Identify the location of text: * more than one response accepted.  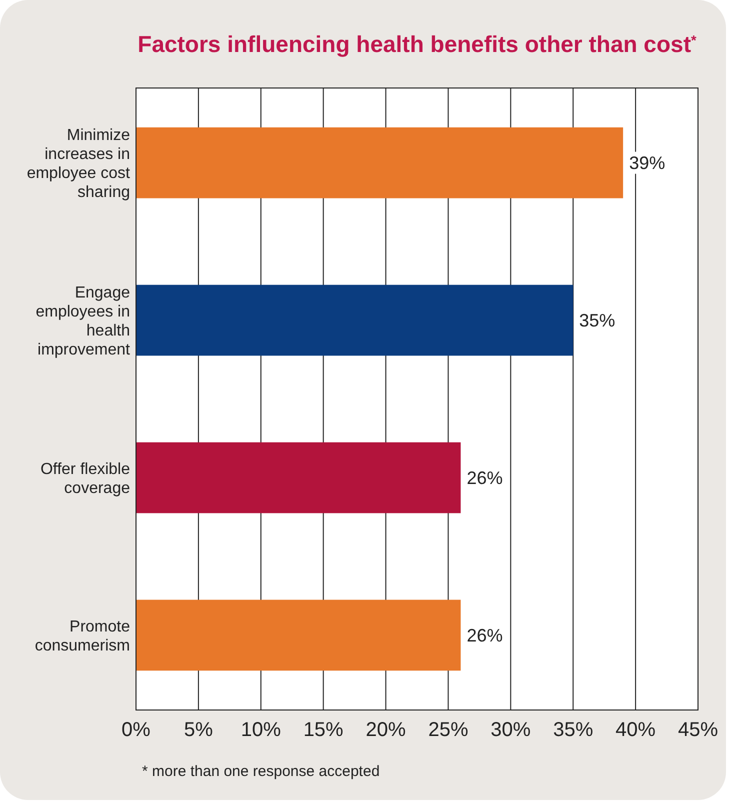
(261, 771).